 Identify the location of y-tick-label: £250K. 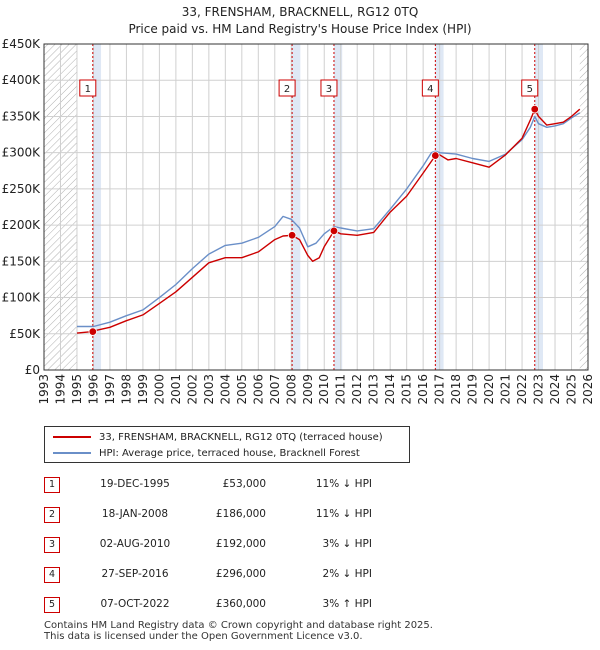
(22, 189).